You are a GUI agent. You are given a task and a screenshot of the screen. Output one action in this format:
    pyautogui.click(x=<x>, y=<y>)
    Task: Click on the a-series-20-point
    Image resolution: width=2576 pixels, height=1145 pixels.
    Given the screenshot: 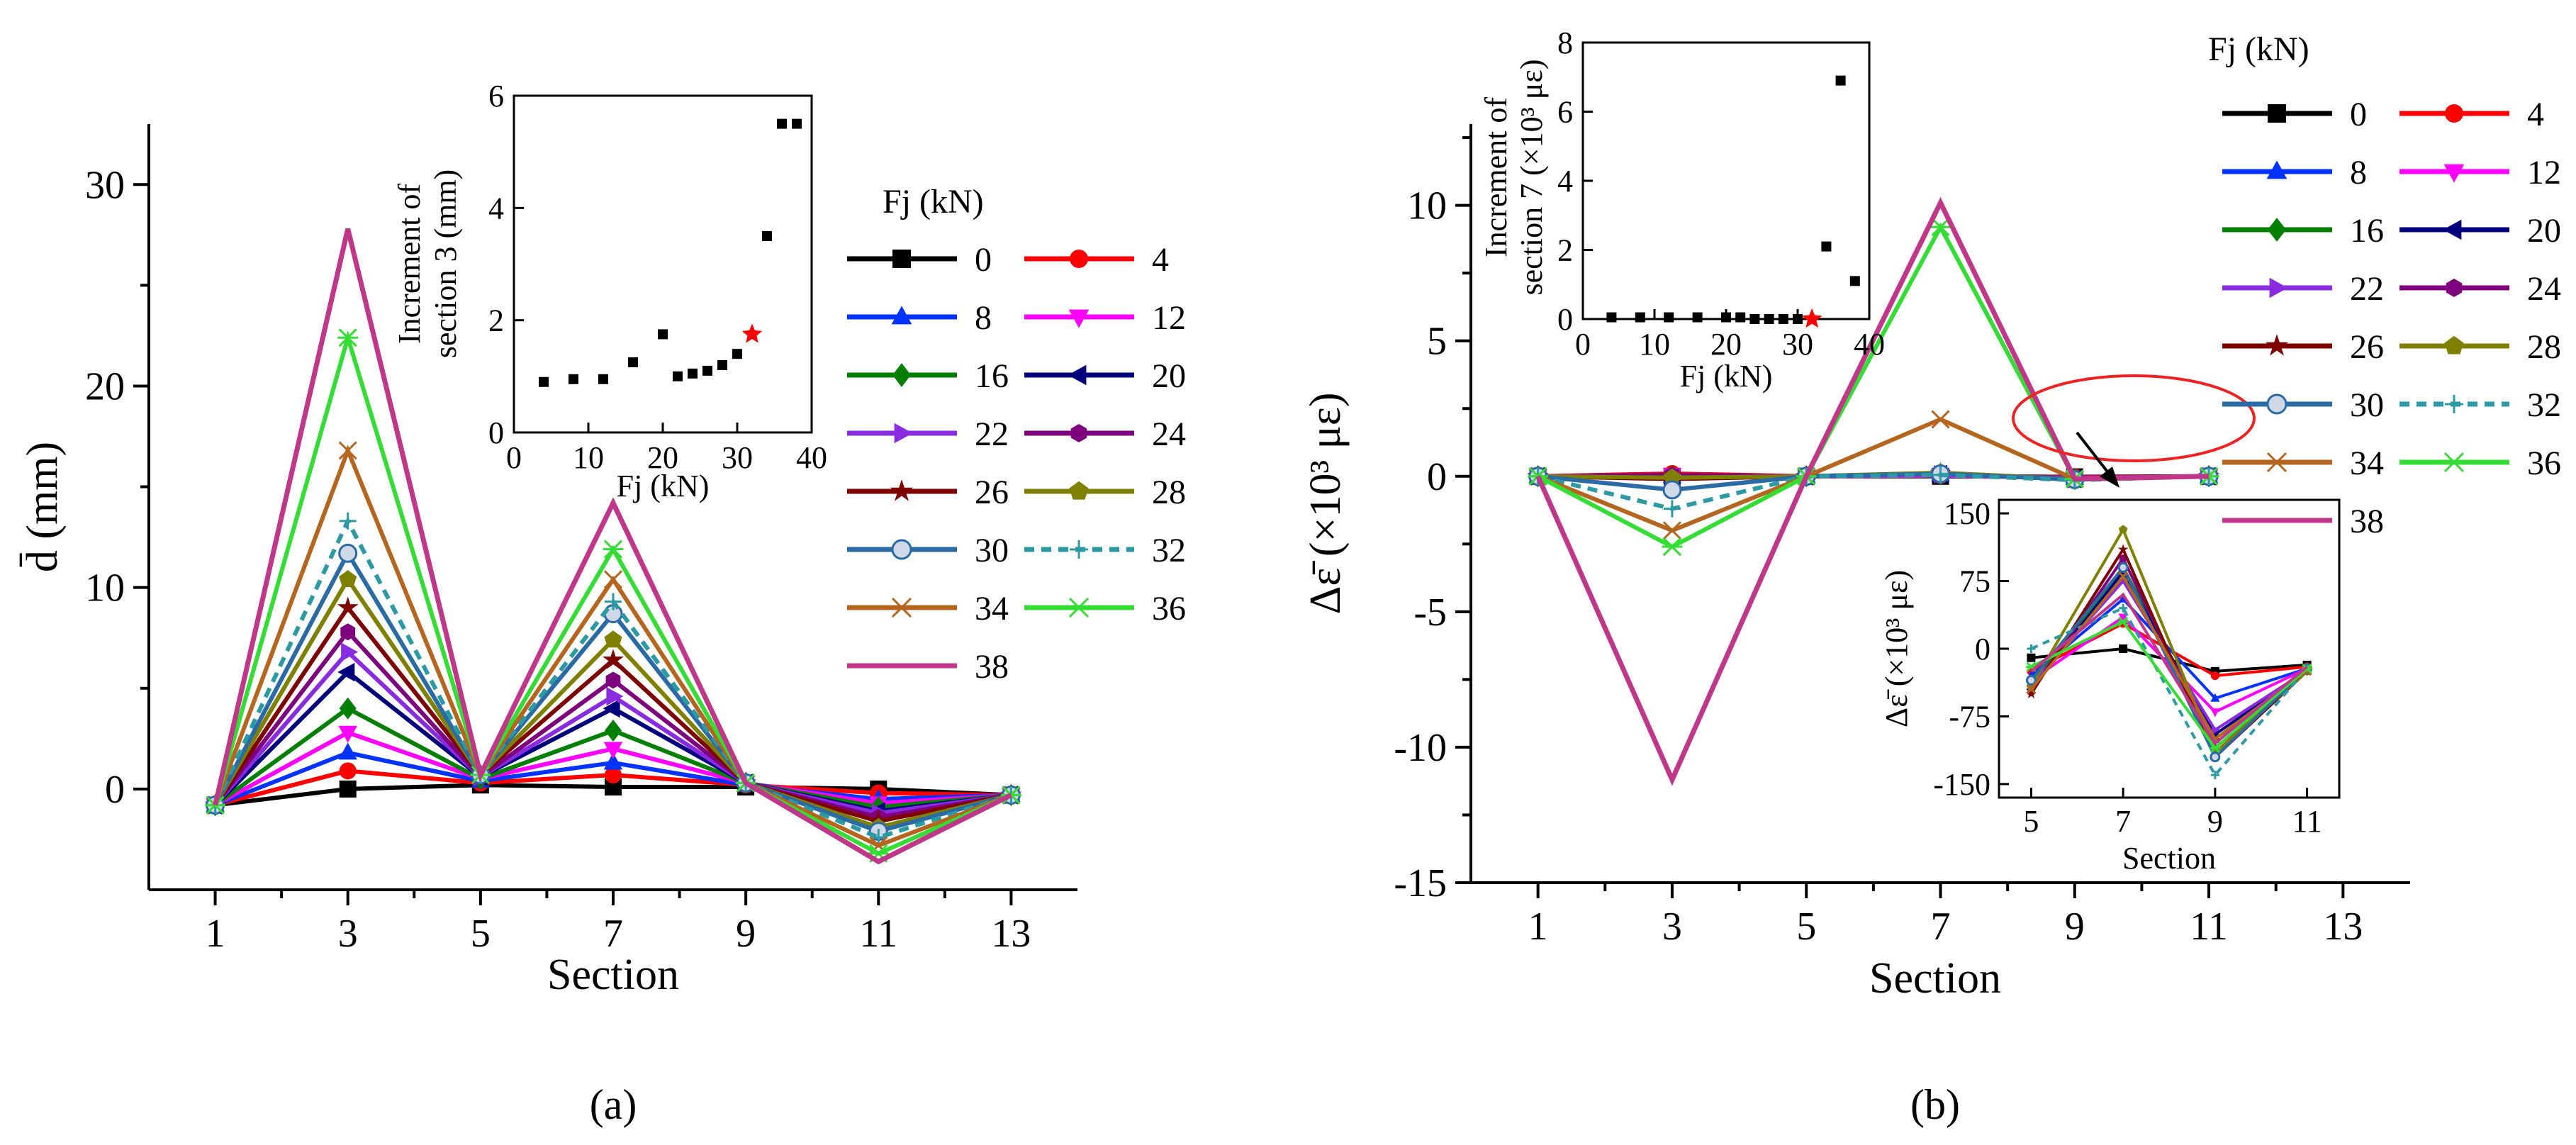 What is the action you would take?
    pyautogui.click(x=611, y=708)
    